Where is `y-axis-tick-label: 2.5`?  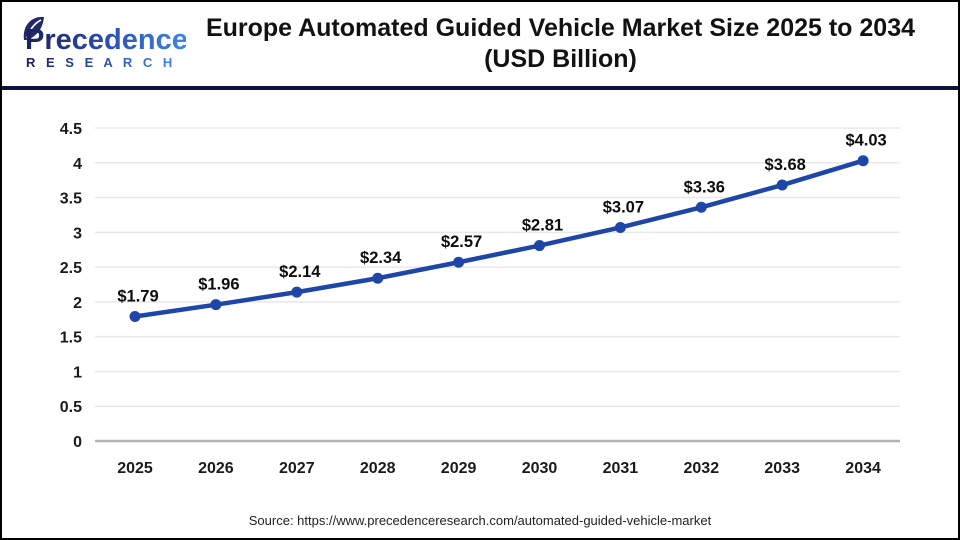
y-axis-tick-label: 2.5 is located at coordinates (71, 268).